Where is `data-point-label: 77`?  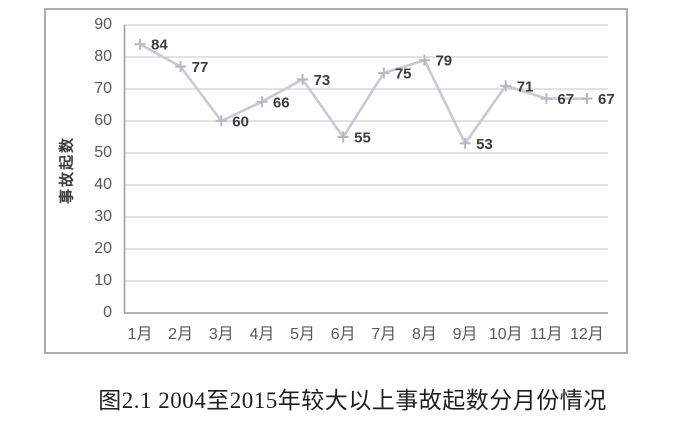
data-point-label: 77 is located at coordinates (200, 67).